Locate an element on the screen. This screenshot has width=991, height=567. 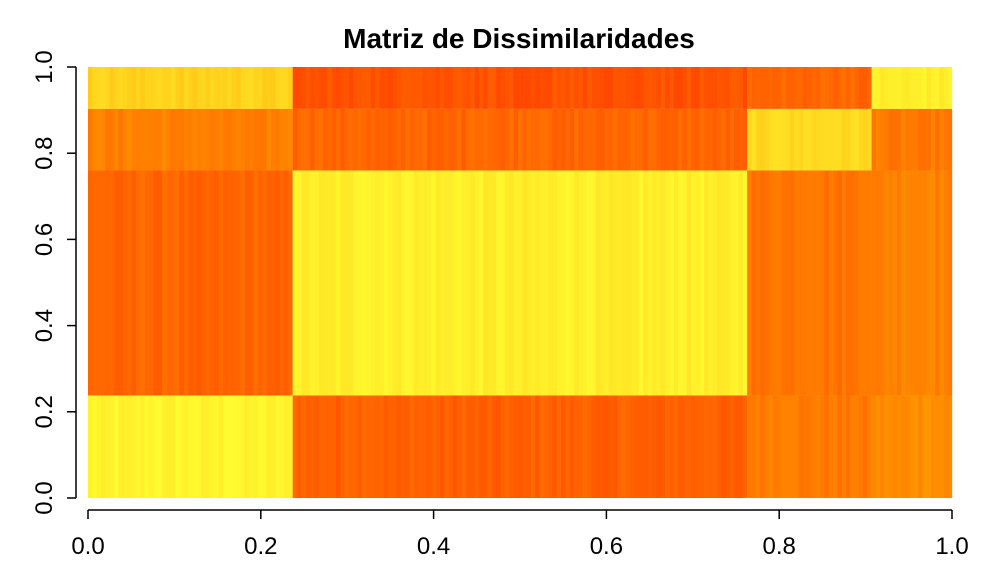
y-tick-label: 0.4 is located at coordinates (44, 325).